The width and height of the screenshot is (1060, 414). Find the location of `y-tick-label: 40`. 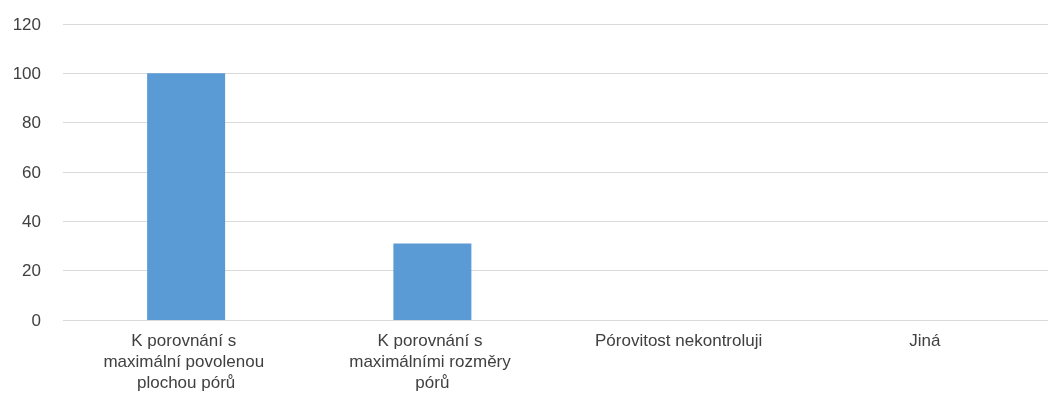

y-tick-label: 40 is located at coordinates (31, 221).